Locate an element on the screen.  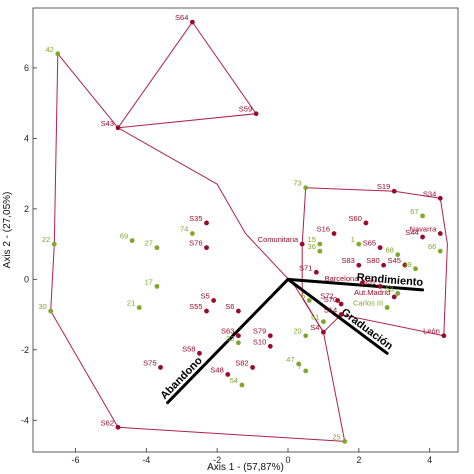
red-point-label: S16 is located at coordinates (323, 229).